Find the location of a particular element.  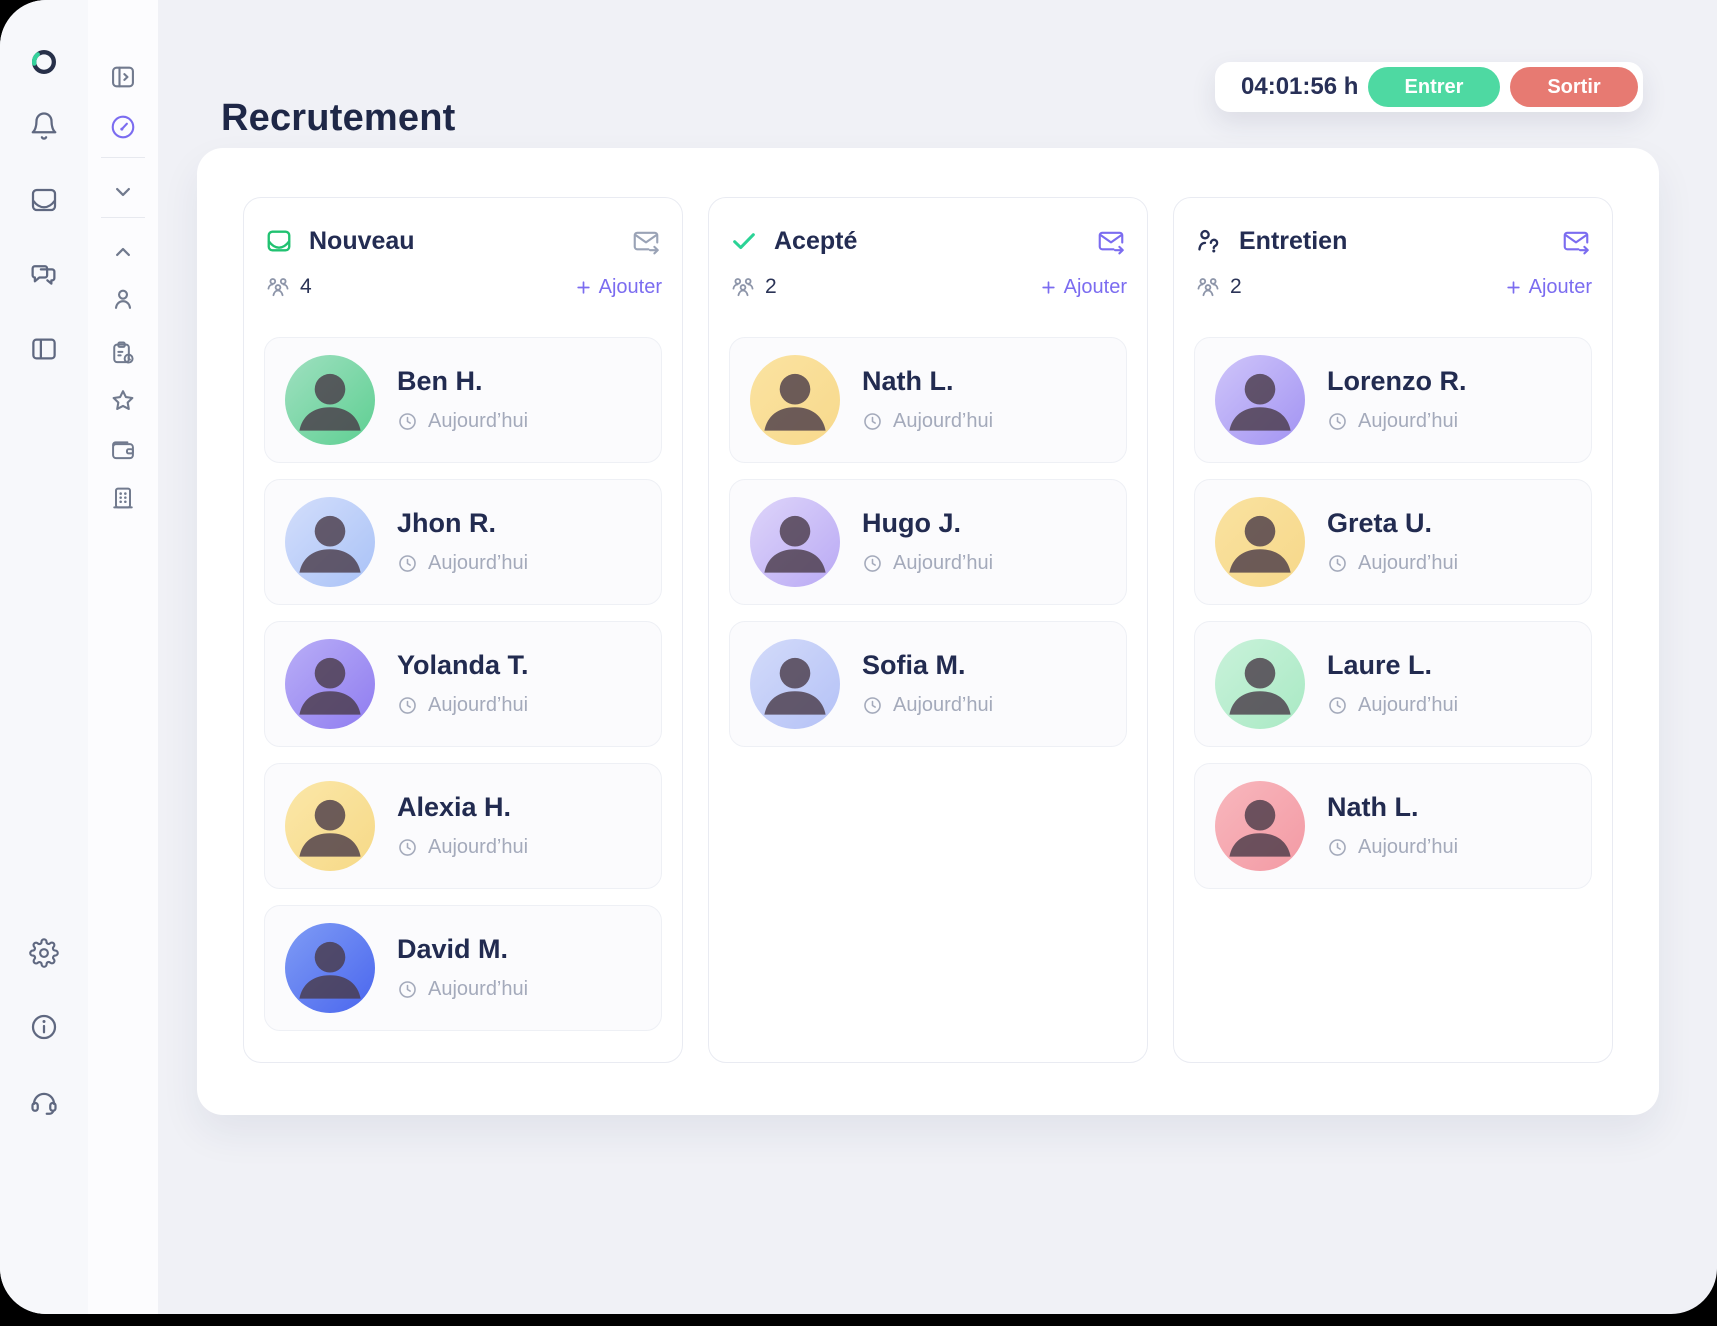

wallet-icon is located at coordinates (123, 450).